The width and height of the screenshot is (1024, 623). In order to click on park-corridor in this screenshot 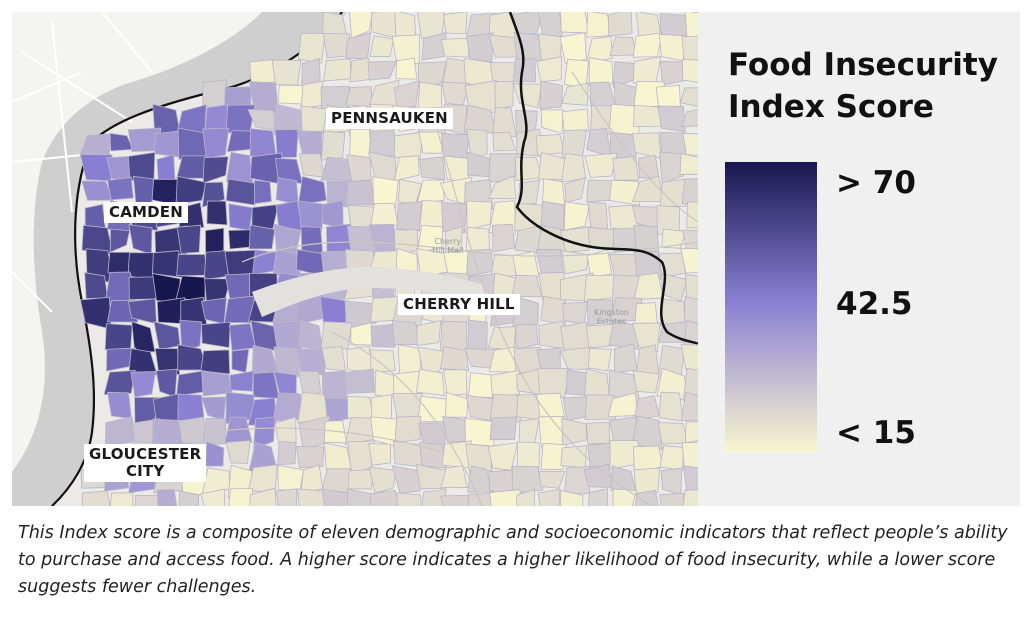, I will do `click(372, 292)`.